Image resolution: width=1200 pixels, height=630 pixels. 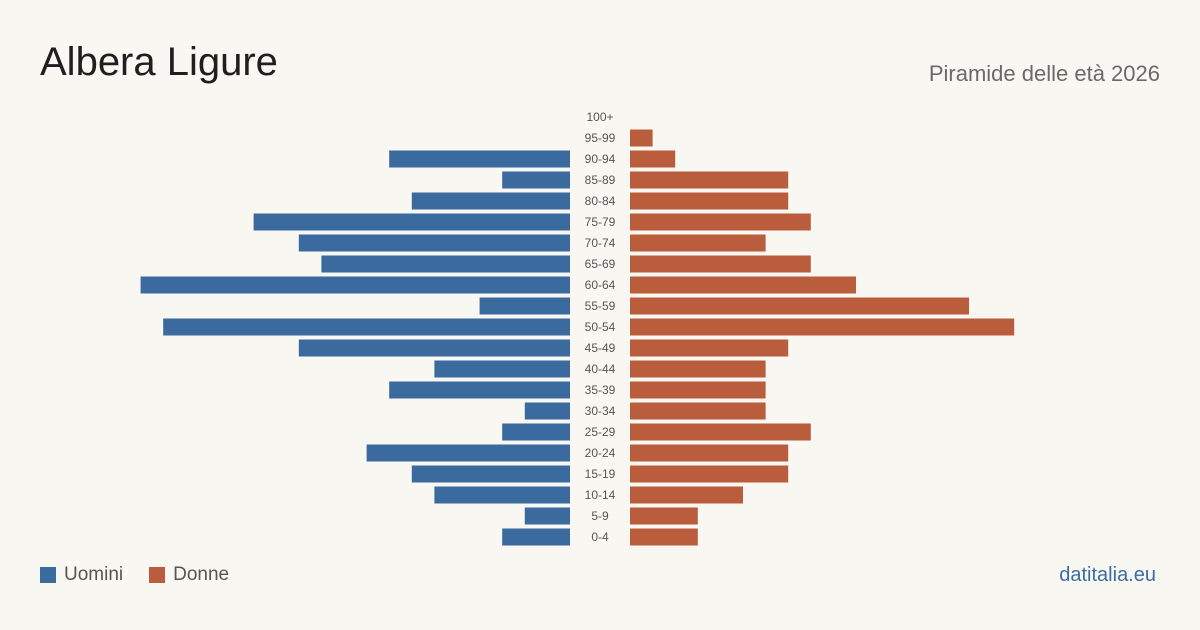 I want to click on age-label-25-29: 25-29, so click(x=600, y=432).